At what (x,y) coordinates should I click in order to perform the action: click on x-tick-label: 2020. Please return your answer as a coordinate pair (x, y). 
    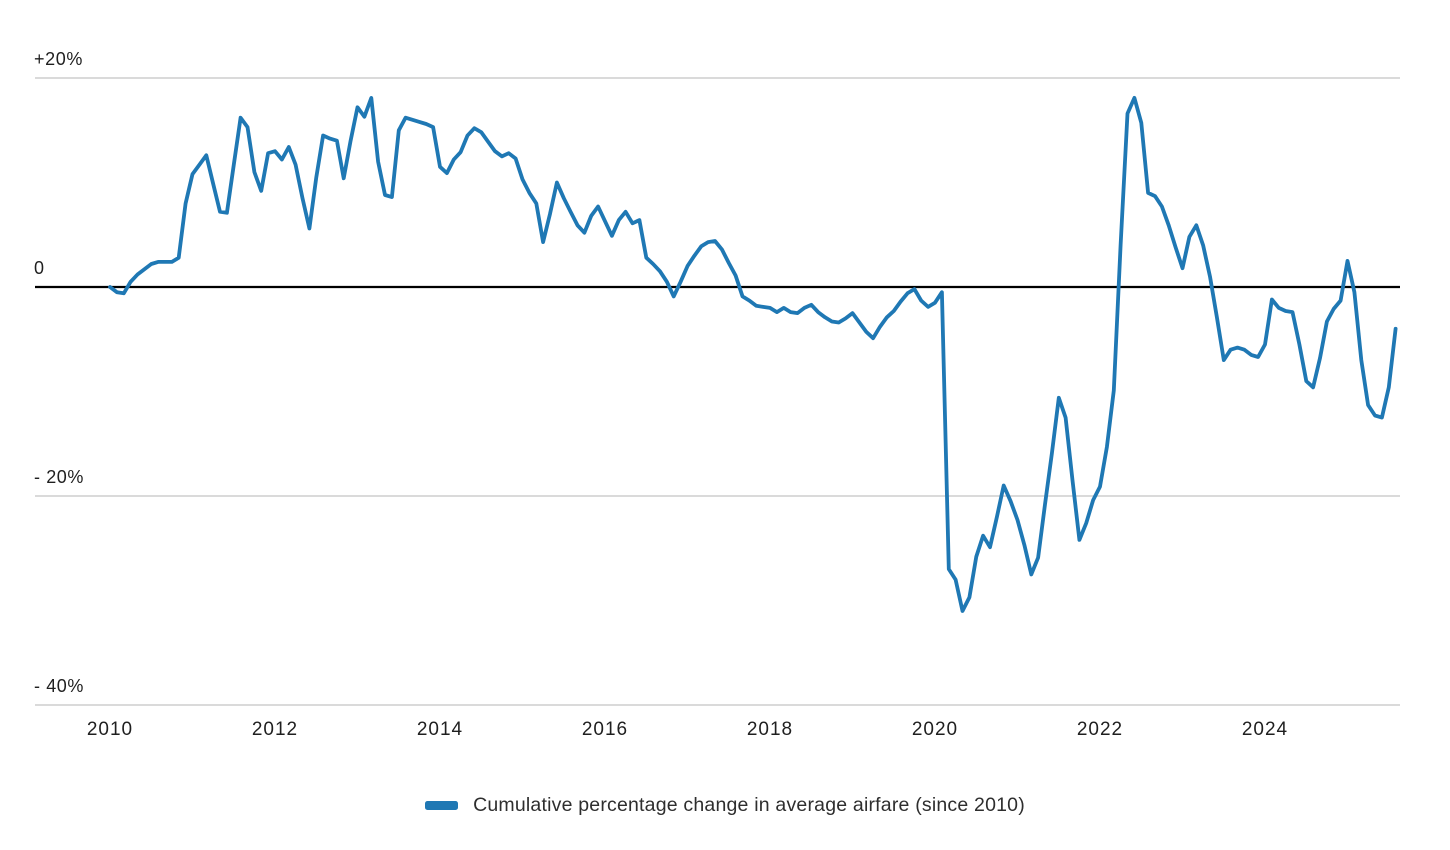
    Looking at the image, I should click on (935, 729).